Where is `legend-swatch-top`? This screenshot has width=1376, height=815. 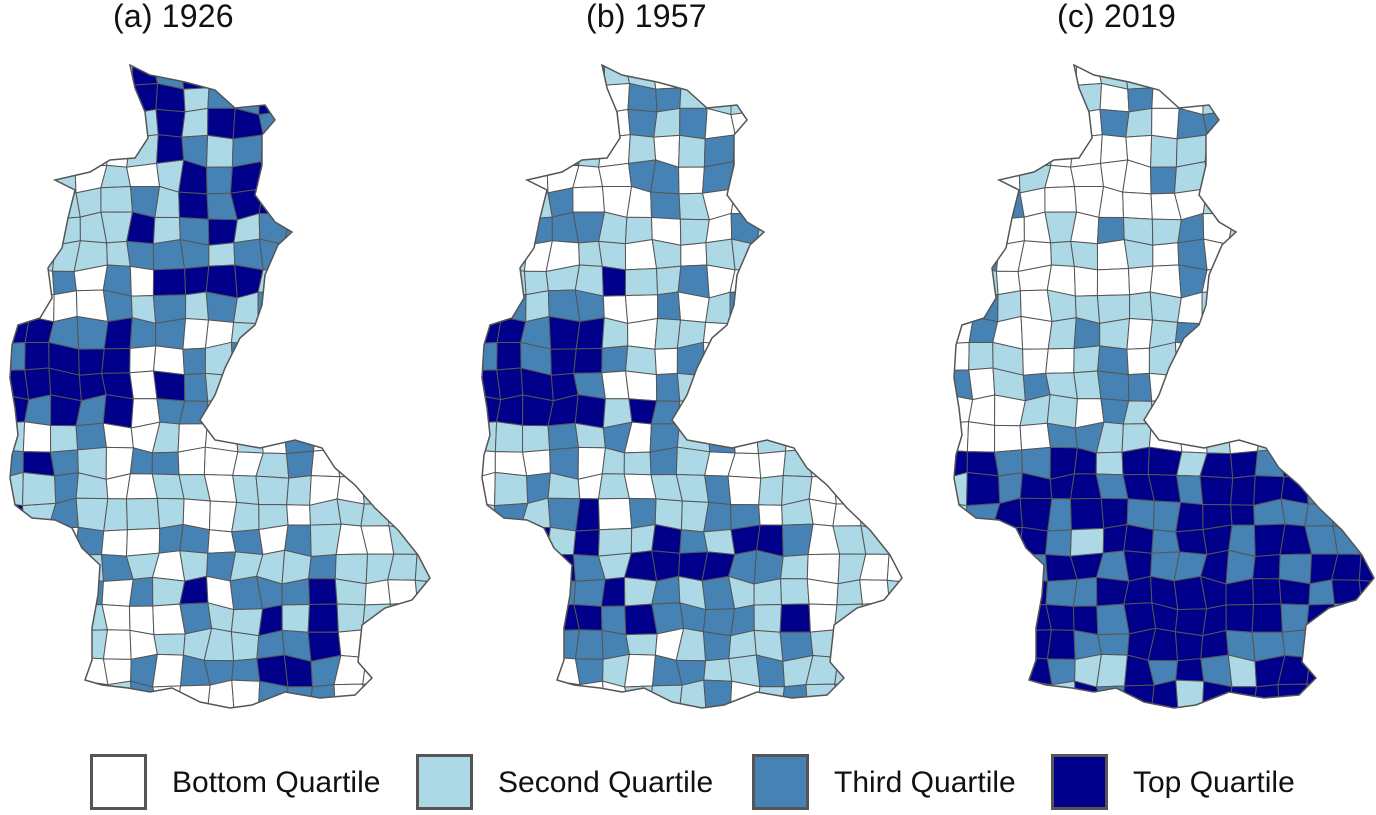
legend-swatch-top is located at coordinates (1079, 782).